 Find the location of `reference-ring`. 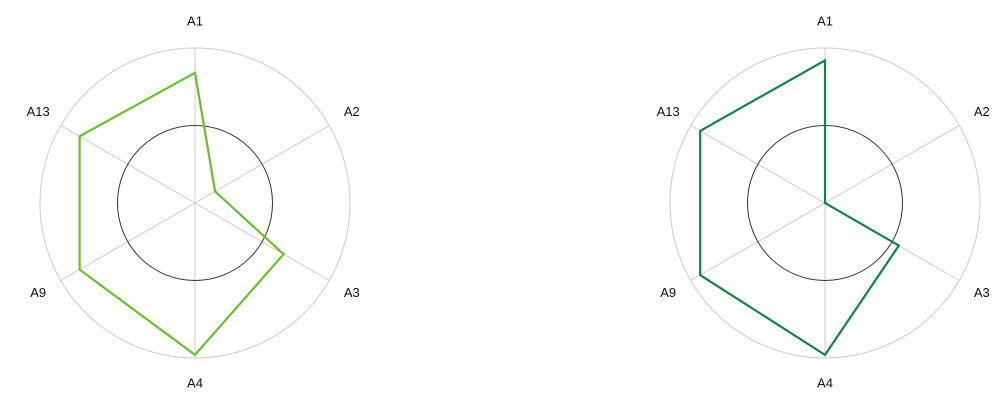

reference-ring is located at coordinates (195, 203).